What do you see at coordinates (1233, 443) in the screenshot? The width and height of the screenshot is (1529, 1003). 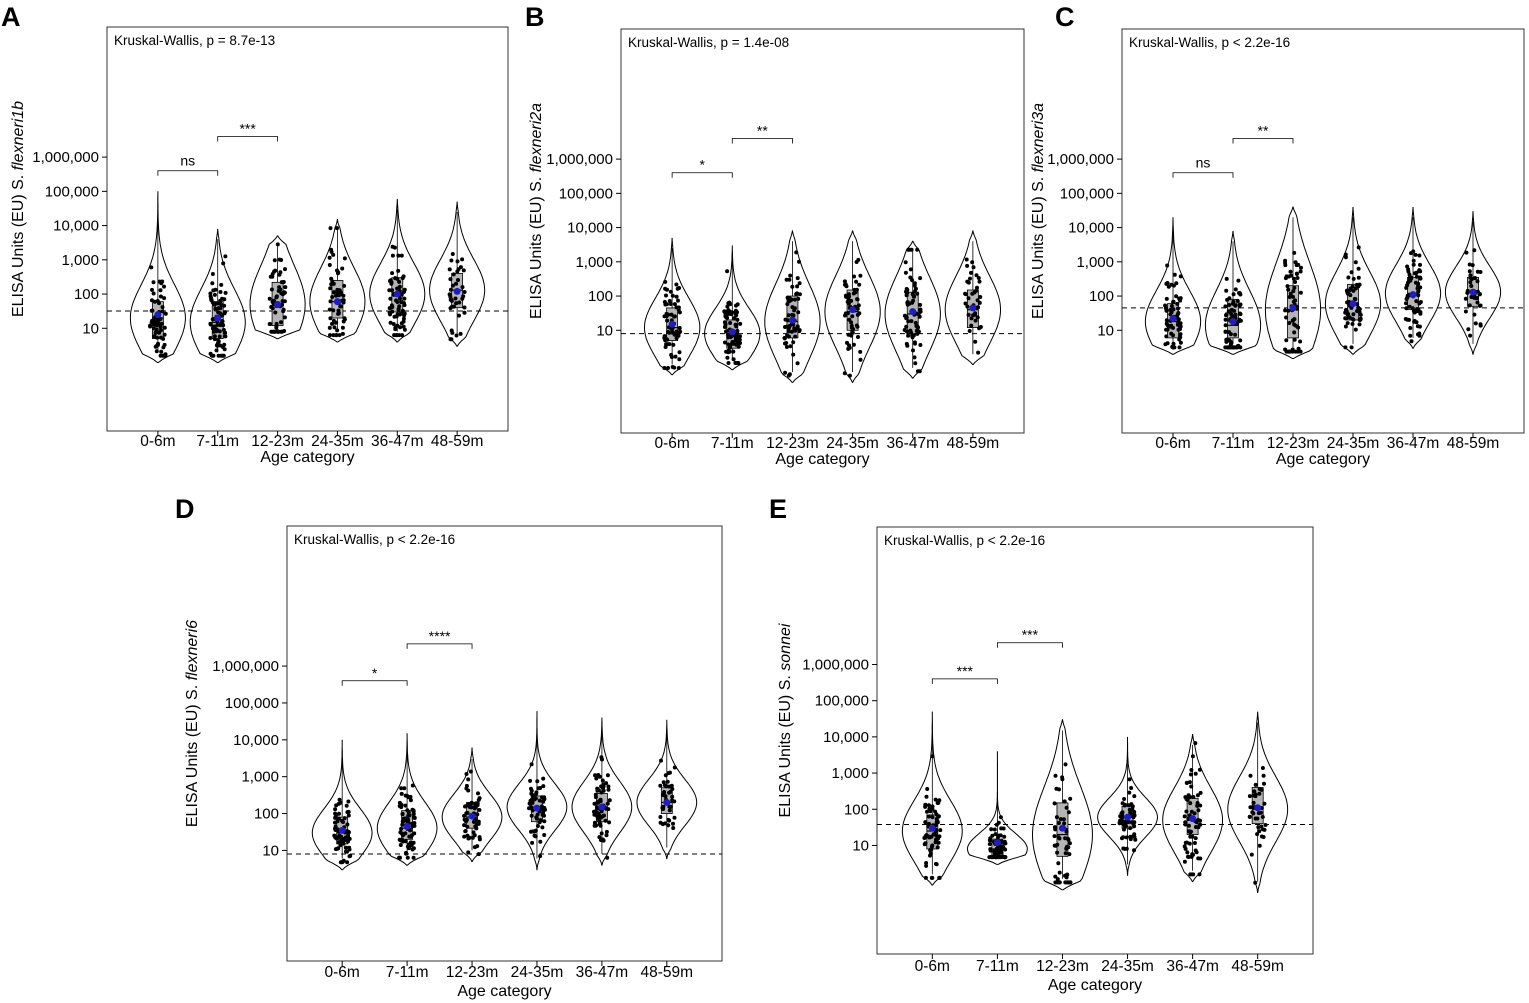 I see `x-tick-label: 7-11m` at bounding box center [1233, 443].